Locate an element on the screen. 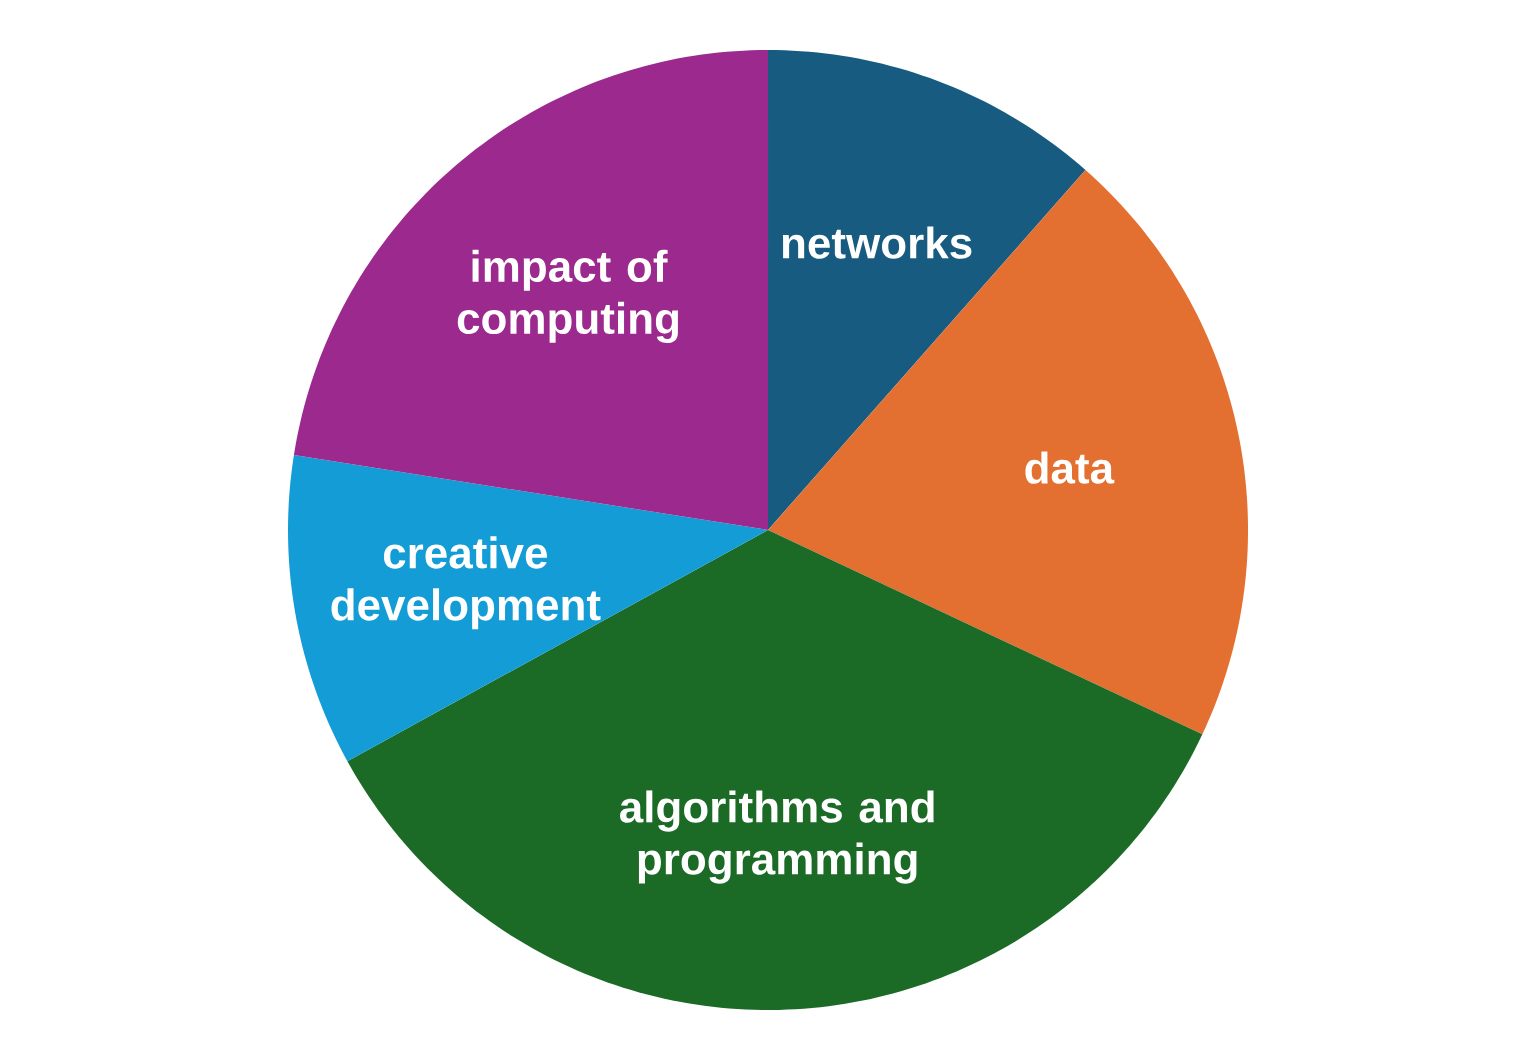 The width and height of the screenshot is (1536, 1060). slice-label: creative development is located at coordinates (466, 583).